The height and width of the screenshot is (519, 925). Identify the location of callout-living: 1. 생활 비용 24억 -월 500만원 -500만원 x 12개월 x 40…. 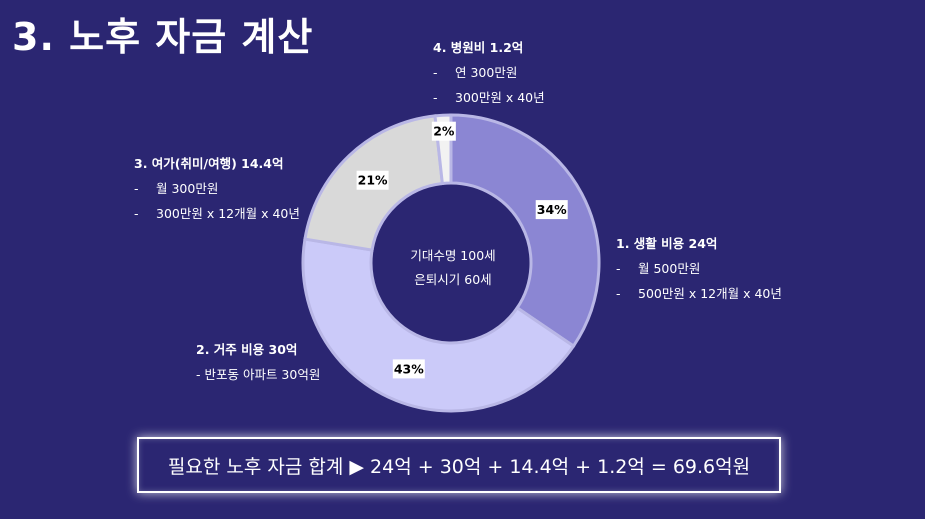
(699, 268).